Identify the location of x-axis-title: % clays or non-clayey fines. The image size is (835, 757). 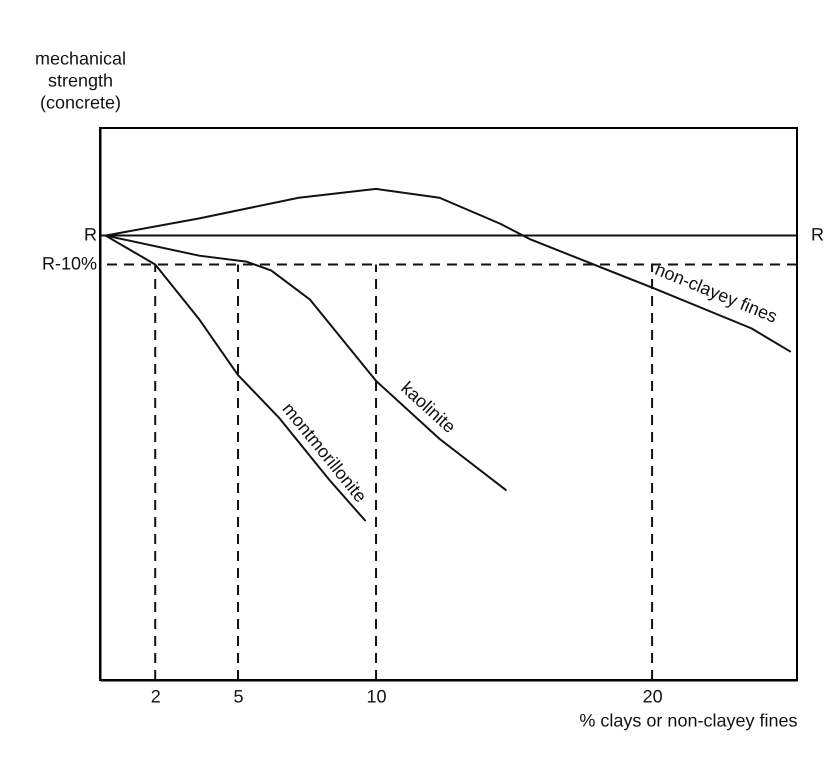
(688, 720).